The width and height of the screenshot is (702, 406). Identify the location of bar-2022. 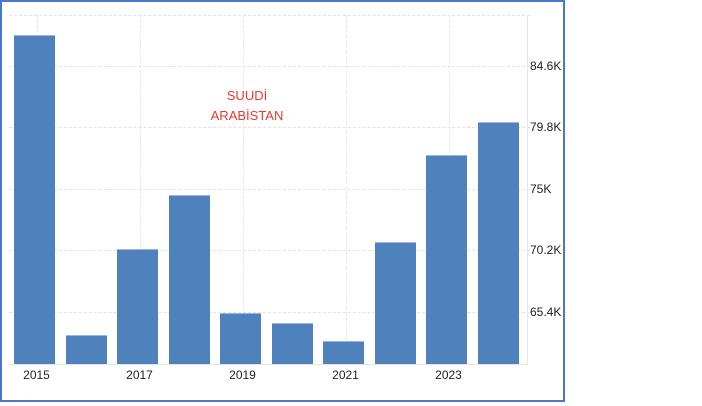
(395, 303).